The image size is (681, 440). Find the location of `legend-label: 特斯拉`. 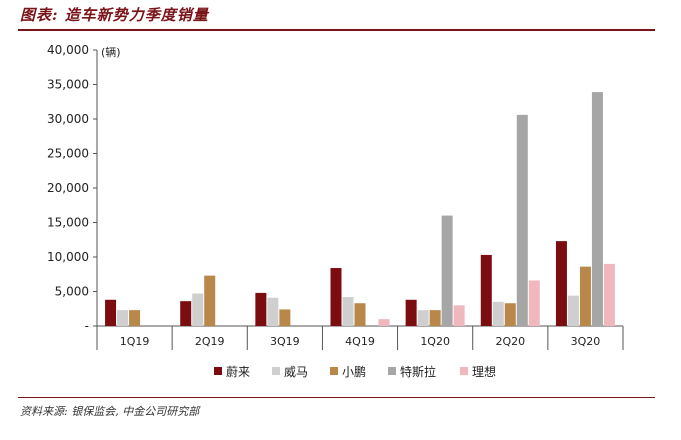

legend-label: 特斯拉 is located at coordinates (418, 371).